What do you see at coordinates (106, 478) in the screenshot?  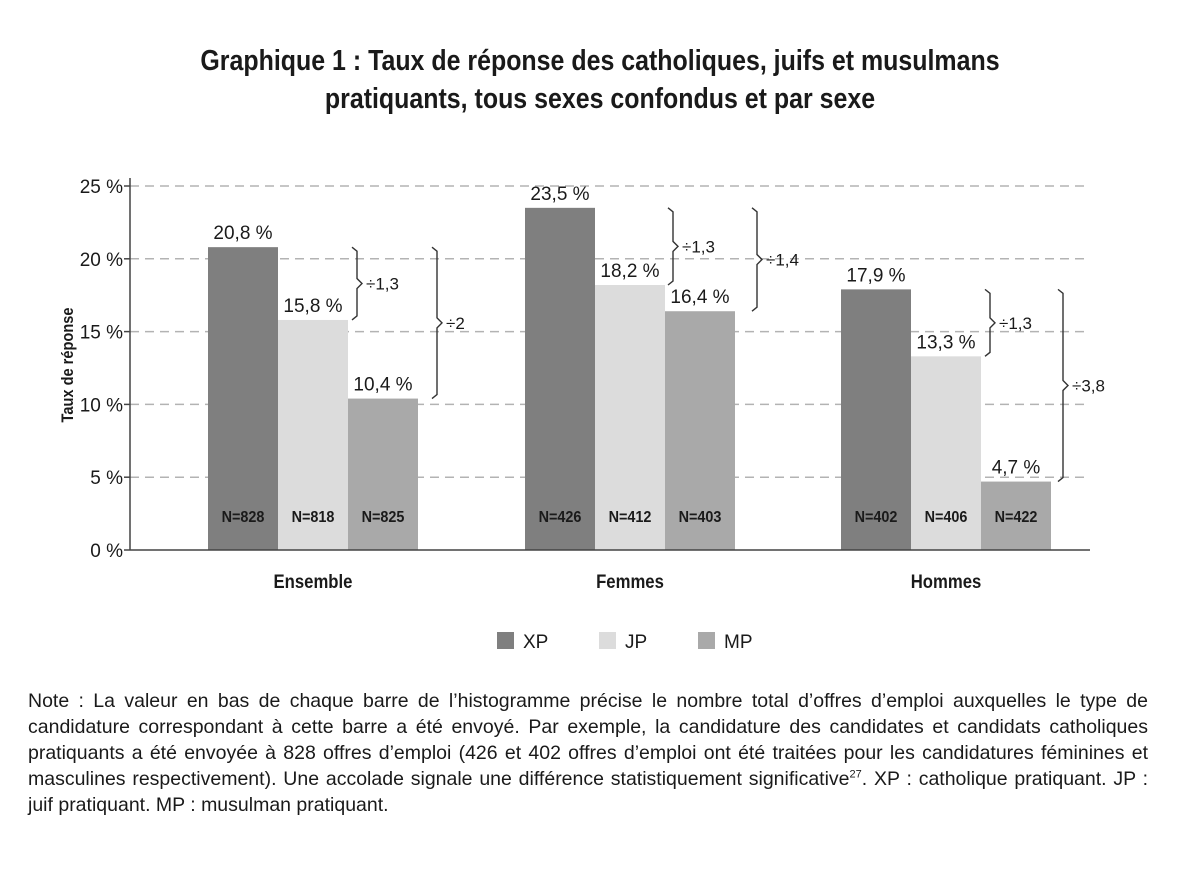 I see `y-tick-label: 5 %` at bounding box center [106, 478].